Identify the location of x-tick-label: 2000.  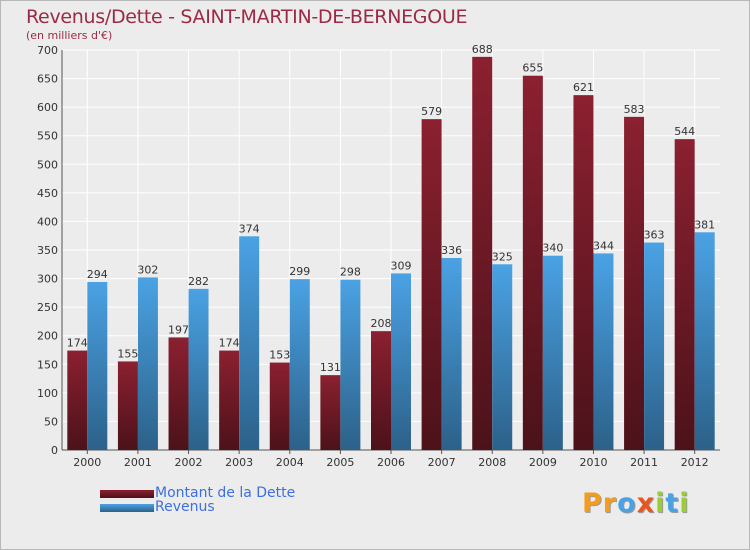
(87, 462).